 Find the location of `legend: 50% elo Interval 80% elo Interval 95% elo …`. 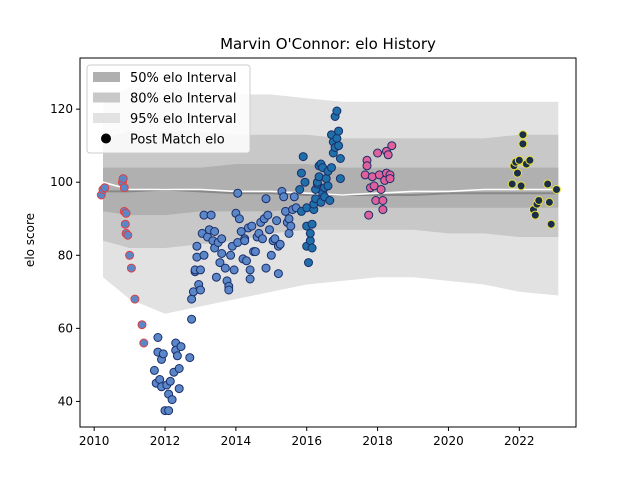

legend: 50% elo Interval 80% elo Interval 95% elo … is located at coordinates (168, 109).